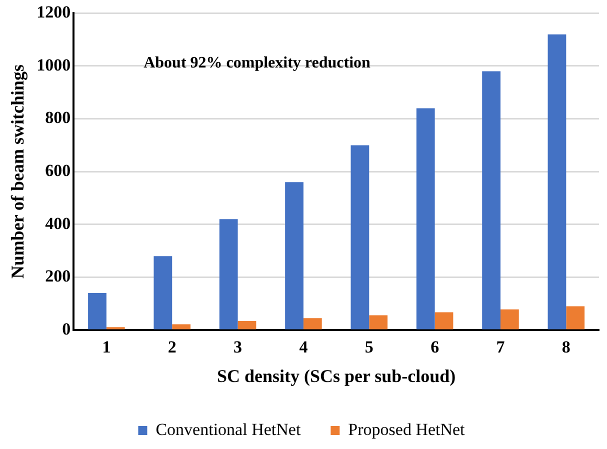 The height and width of the screenshot is (449, 607). I want to click on annotation: About 92% complexity reduction, so click(257, 63).